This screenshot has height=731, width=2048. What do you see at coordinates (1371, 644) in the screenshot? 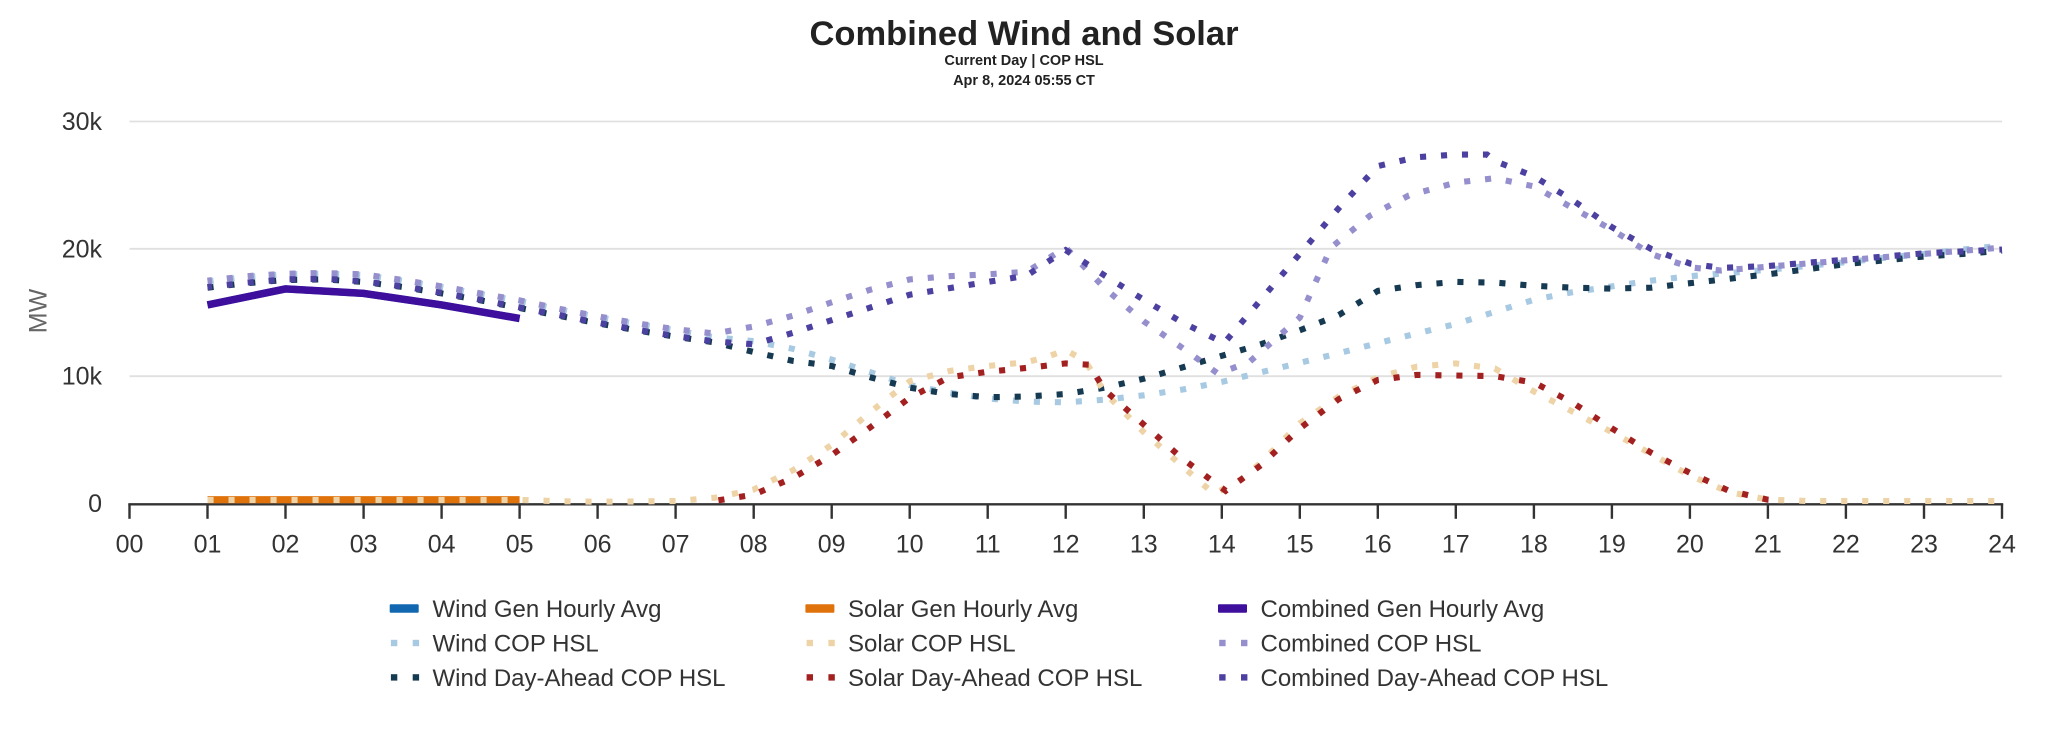
I see `svg-text: Combined COP HSL` at bounding box center [1371, 644].